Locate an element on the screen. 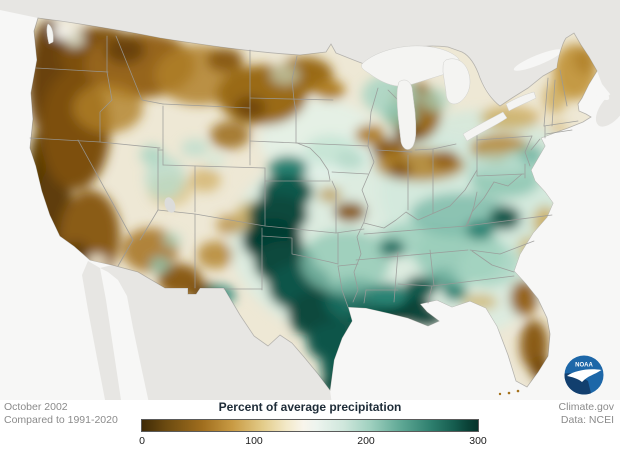 The width and height of the screenshot is (620, 450). date-caption: October 2002 Compared to 1991-2020 is located at coordinates (61, 413).